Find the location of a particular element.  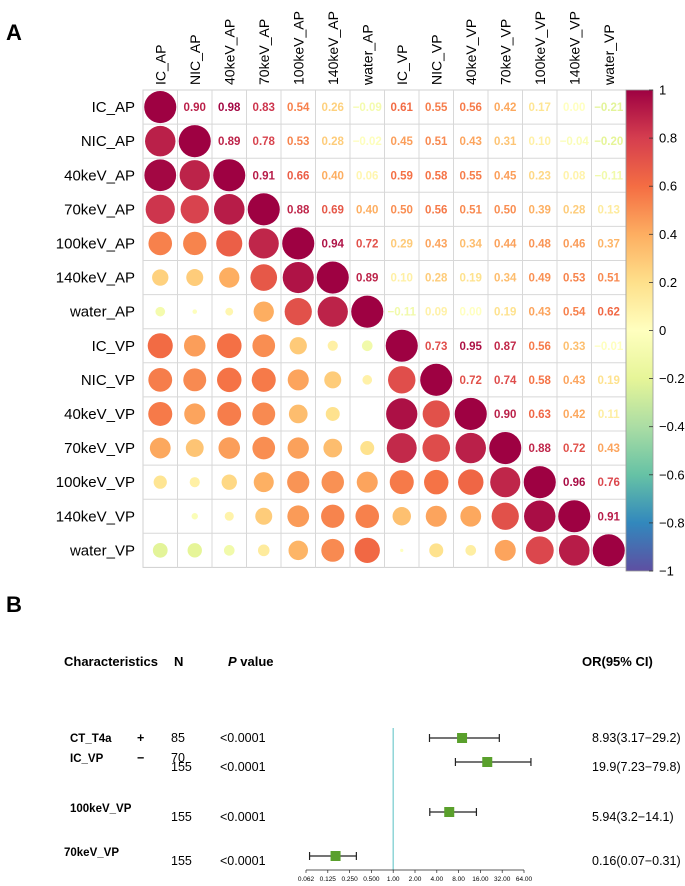

x-tick-label: 32.00 is located at coordinates (502, 879).